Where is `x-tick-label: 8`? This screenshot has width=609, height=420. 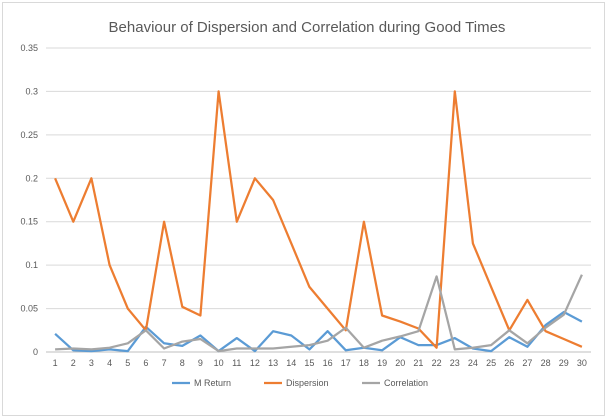 x-tick-label: 8 is located at coordinates (182, 363).